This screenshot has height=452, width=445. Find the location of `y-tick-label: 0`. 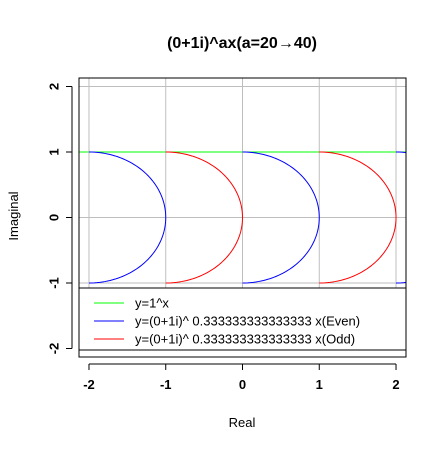

y-tick-label: 0 is located at coordinates (54, 217).